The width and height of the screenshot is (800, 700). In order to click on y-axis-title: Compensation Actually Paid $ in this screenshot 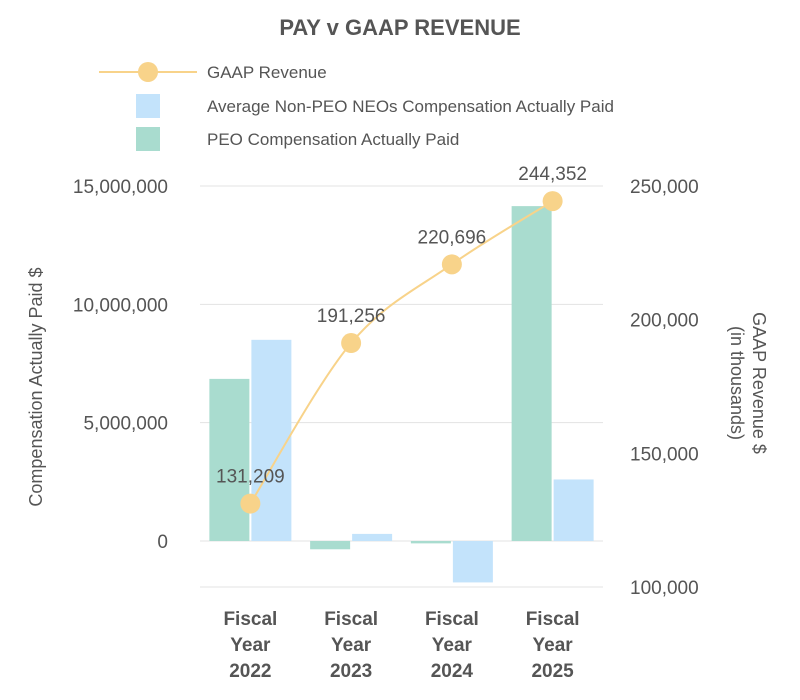, I will do `click(36, 386)`.